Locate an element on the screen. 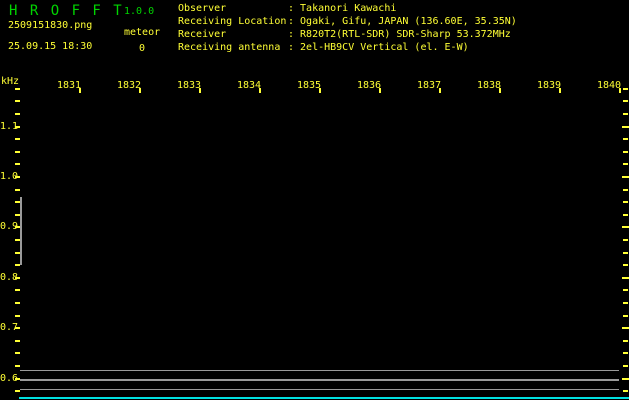  station-info-row: Observer : Takanori Kawachi is located at coordinates (347, 9).